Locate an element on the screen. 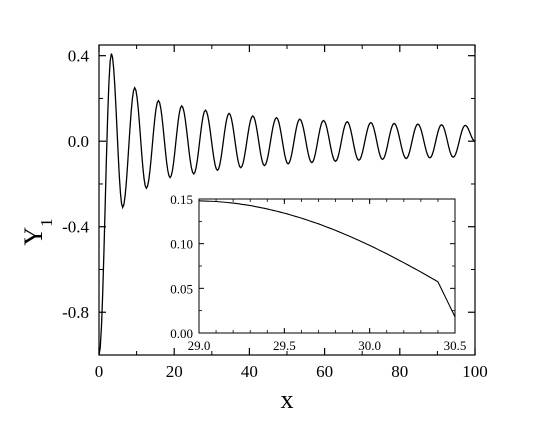 The height and width of the screenshot is (429, 550). main-y-tick-label: -0.8 is located at coordinates (75, 312).